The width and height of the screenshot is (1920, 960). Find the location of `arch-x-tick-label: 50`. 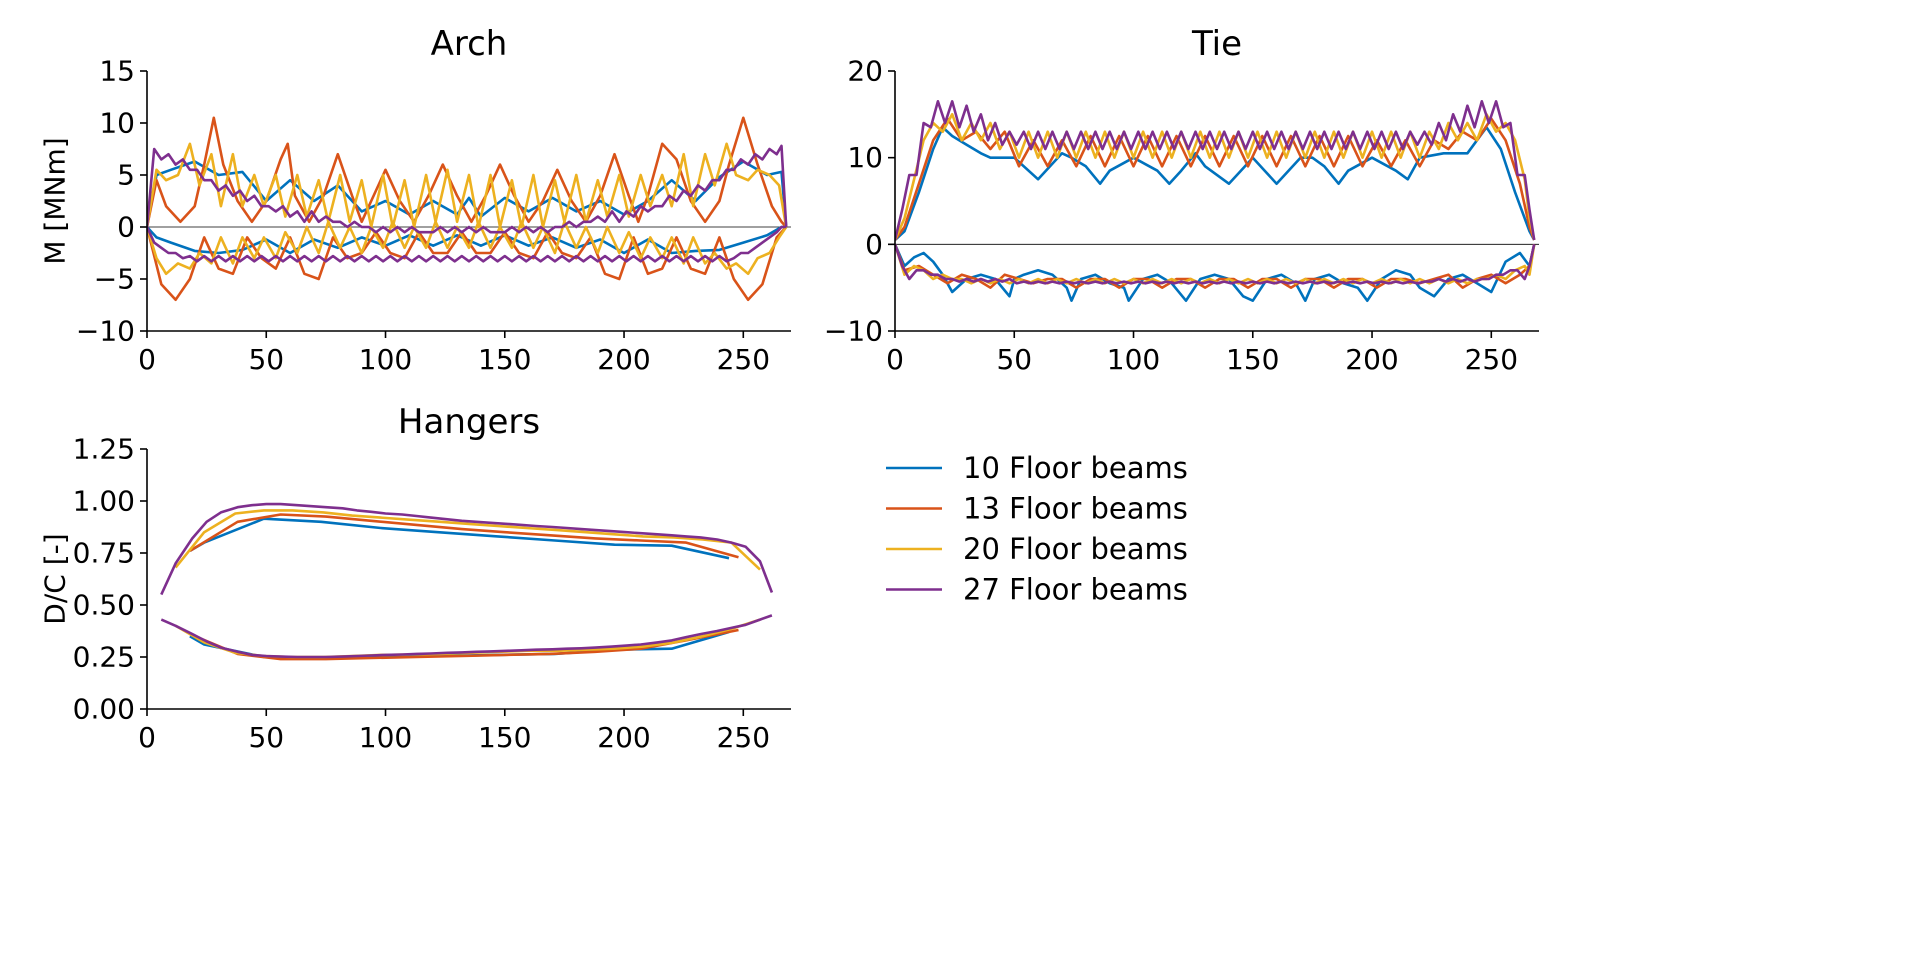

arch-x-tick-label: 50 is located at coordinates (266, 359).